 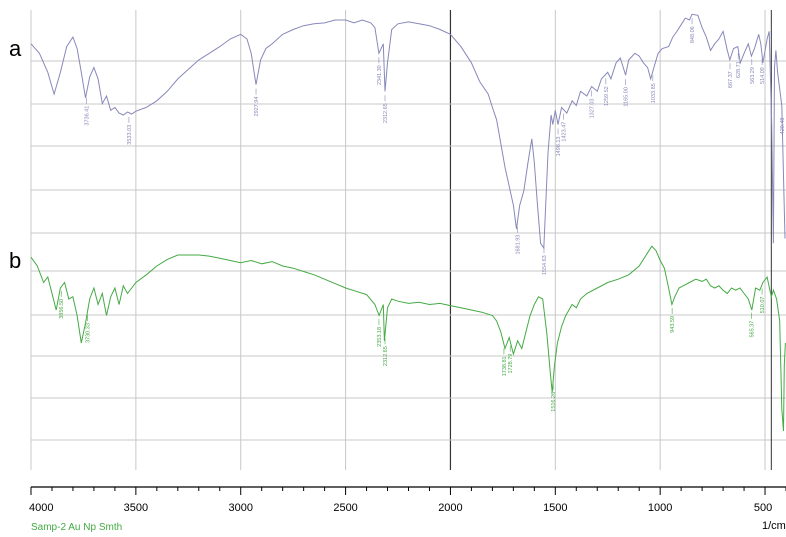 I want to click on peak-label-b-1: 3730.33, so click(x=89, y=333).